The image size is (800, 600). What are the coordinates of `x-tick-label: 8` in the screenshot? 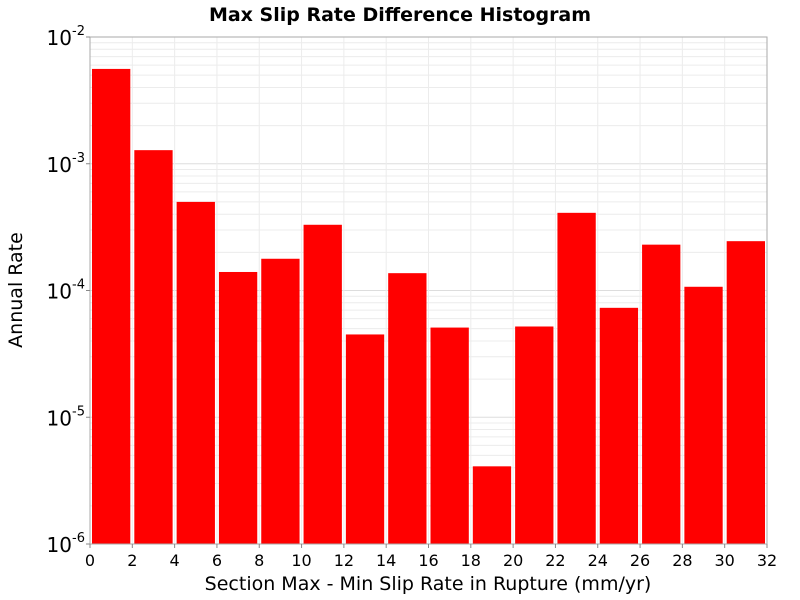 It's located at (259, 560).